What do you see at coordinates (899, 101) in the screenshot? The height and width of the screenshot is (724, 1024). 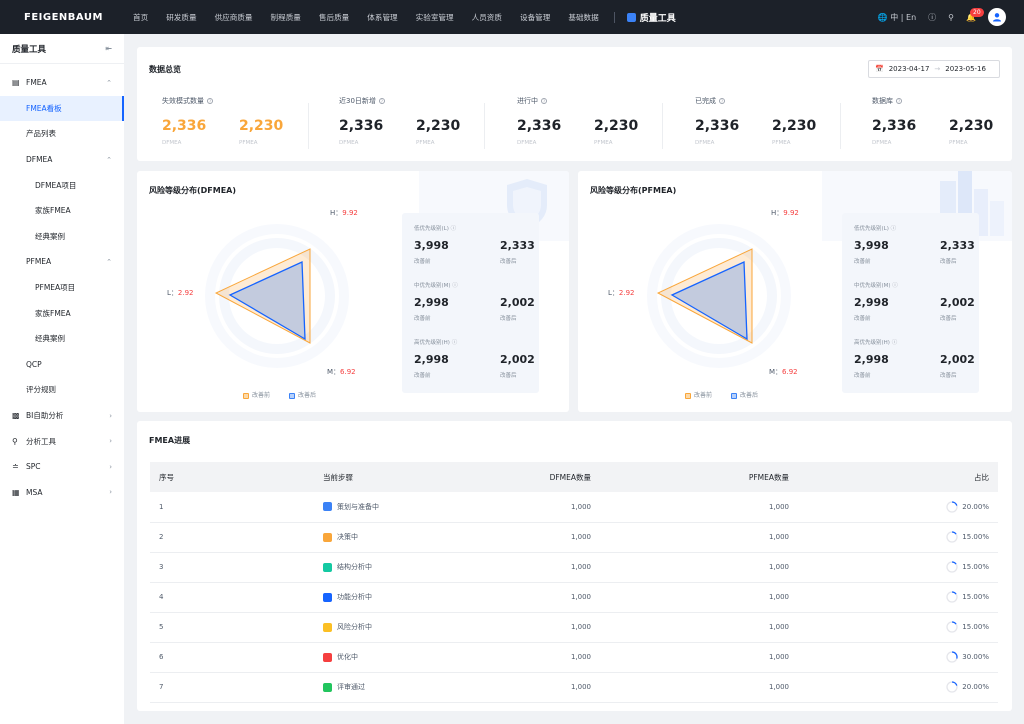 I see `help-icon: ?` at bounding box center [899, 101].